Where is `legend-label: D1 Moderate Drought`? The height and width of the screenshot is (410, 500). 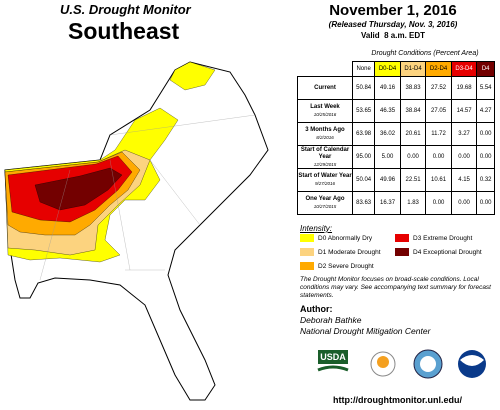 legend-label: D1 Moderate Drought is located at coordinates (349, 252).